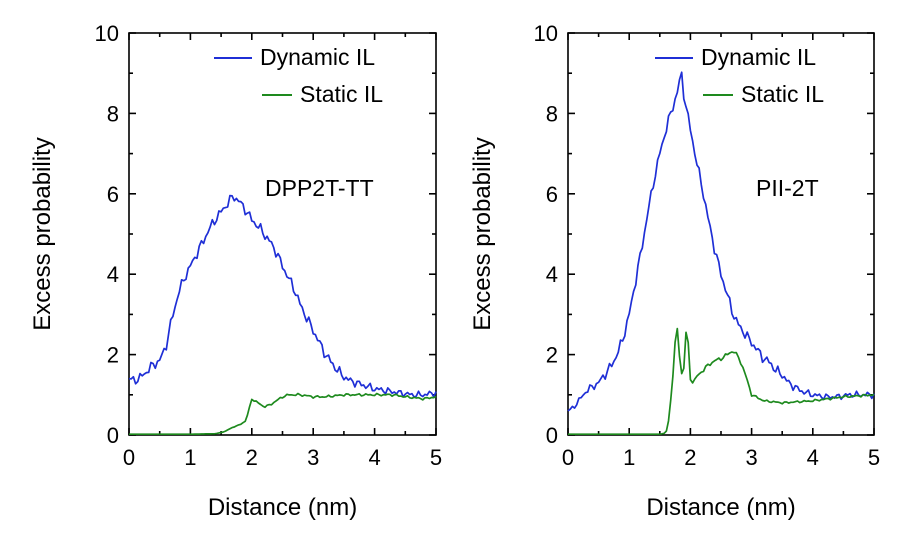  What do you see at coordinates (319, 188) in the screenshot?
I see `panel-annotation: DPP2T-TT` at bounding box center [319, 188].